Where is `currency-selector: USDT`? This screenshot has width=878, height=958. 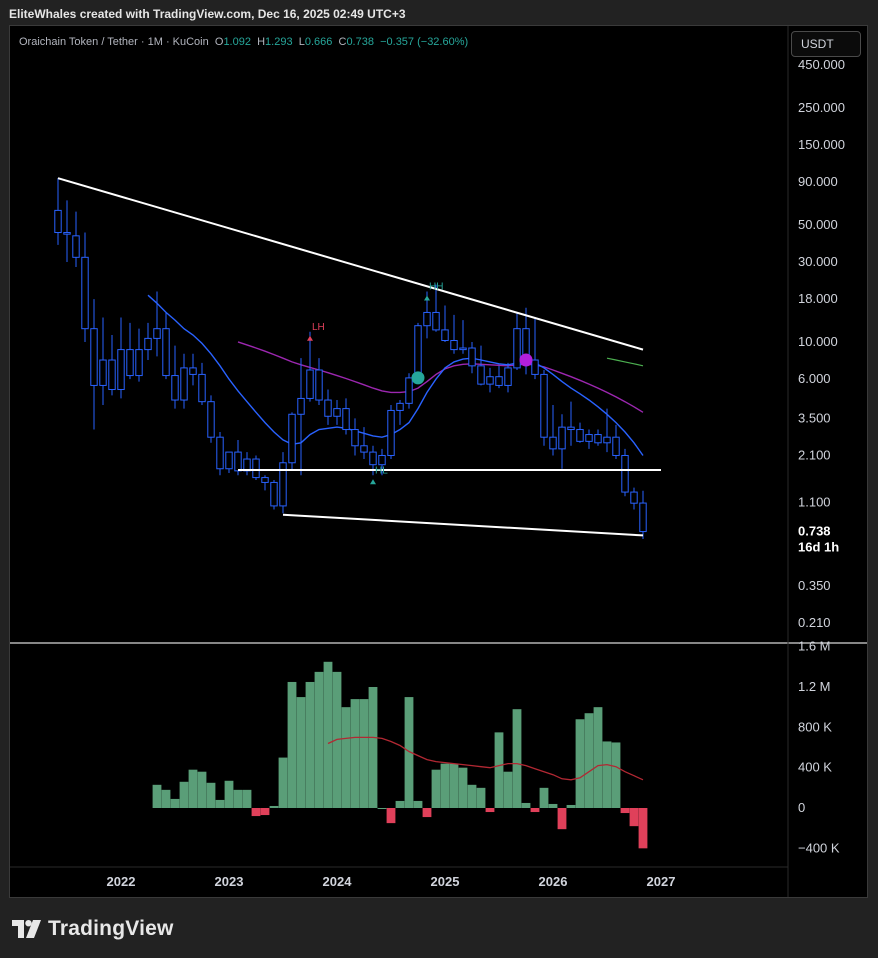
currency-selector: USDT is located at coordinates (826, 44).